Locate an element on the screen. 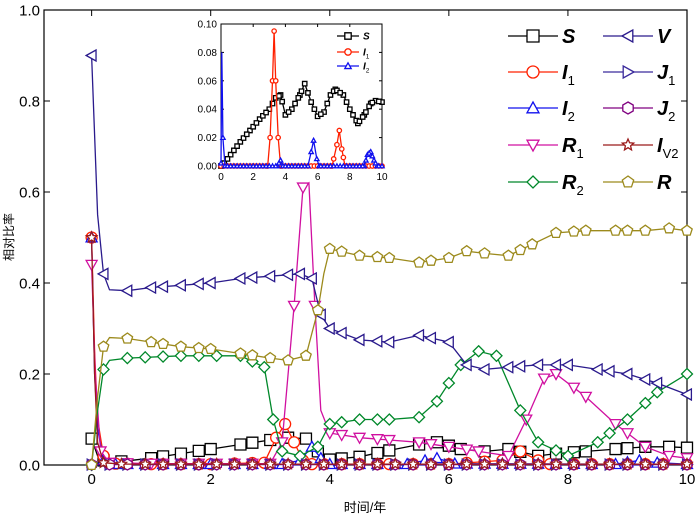 This screenshot has height=519, width=700. legend-item-R2: R2 is located at coordinates (546, 185).